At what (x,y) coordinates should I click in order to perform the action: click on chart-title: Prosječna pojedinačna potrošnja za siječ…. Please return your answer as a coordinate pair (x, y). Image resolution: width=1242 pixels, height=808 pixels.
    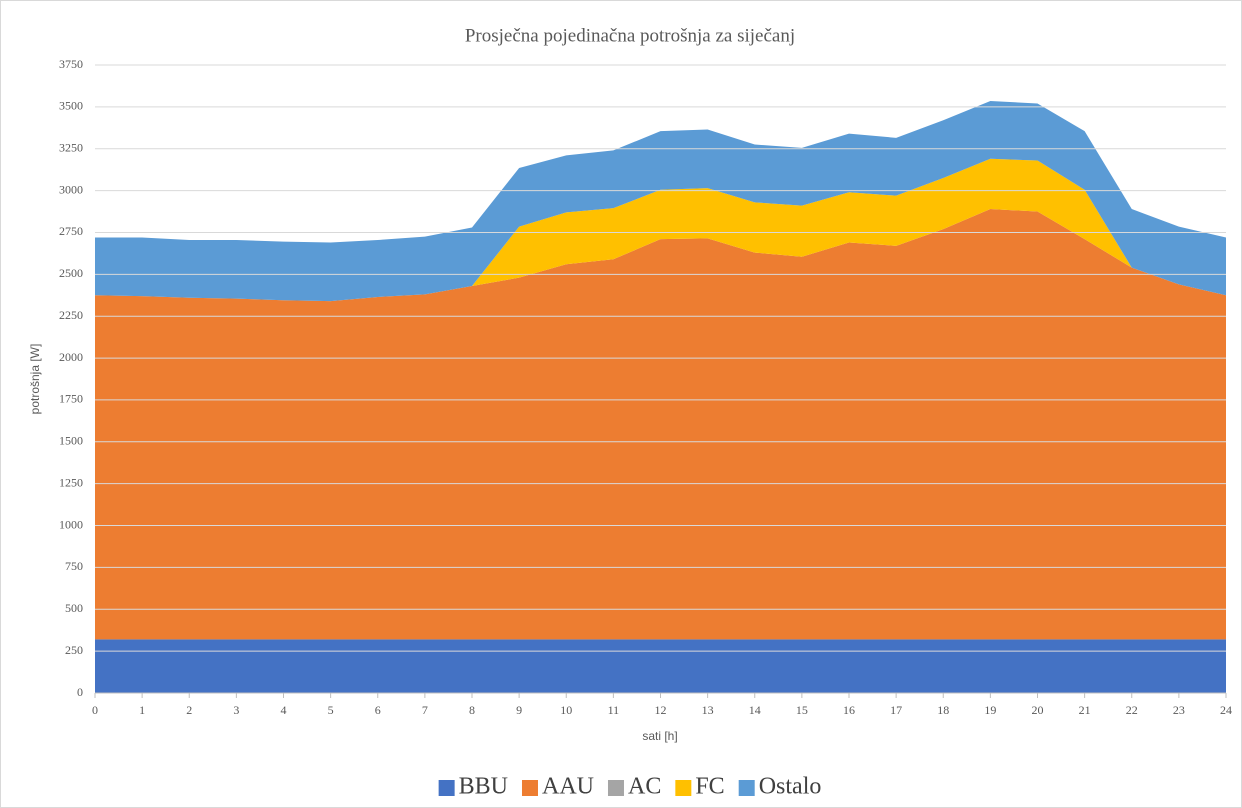
    Looking at the image, I should click on (630, 35).